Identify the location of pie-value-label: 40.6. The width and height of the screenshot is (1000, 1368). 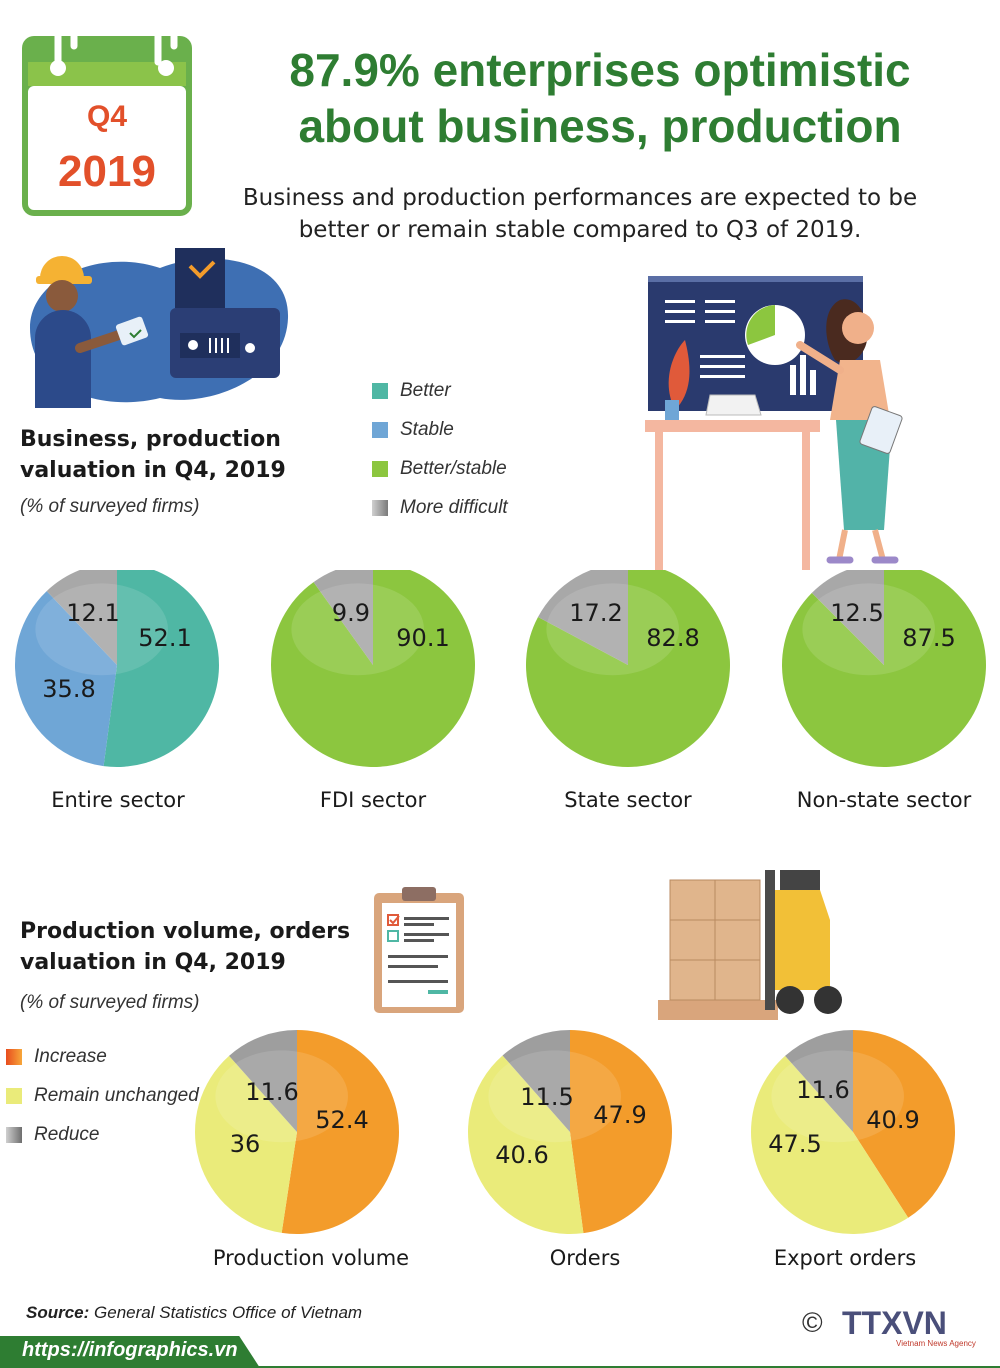
(521, 1155).